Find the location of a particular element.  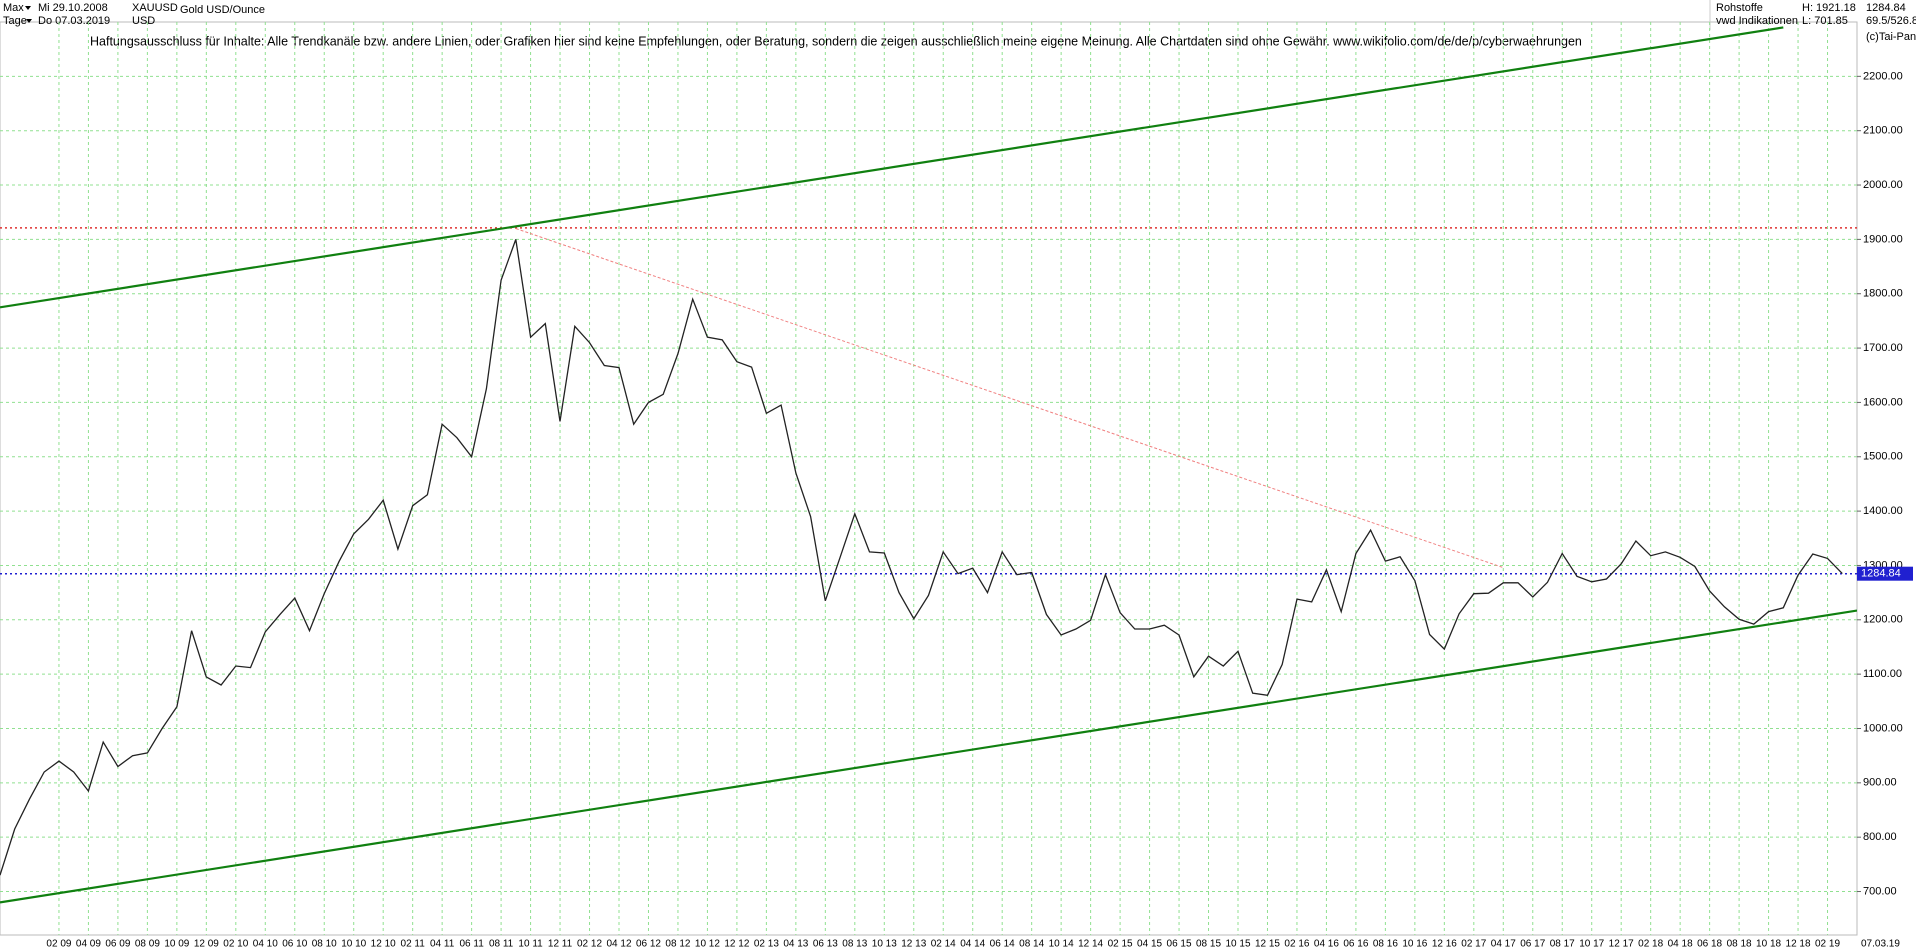

x-tick-label: 10 12 is located at coordinates (707, 944).